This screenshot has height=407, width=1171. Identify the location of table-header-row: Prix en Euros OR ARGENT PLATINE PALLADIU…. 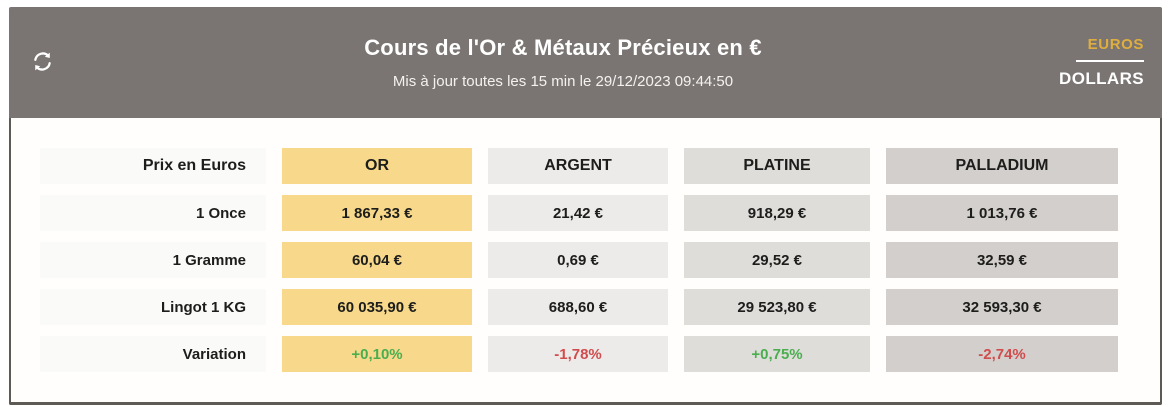
(600, 166).